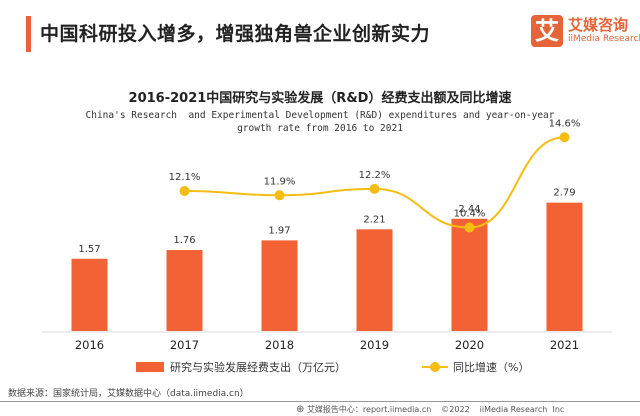 The height and width of the screenshot is (416, 640). I want to click on legend-bar-label: 研究与实验发展经费支出（万亿元）, so click(258, 367).